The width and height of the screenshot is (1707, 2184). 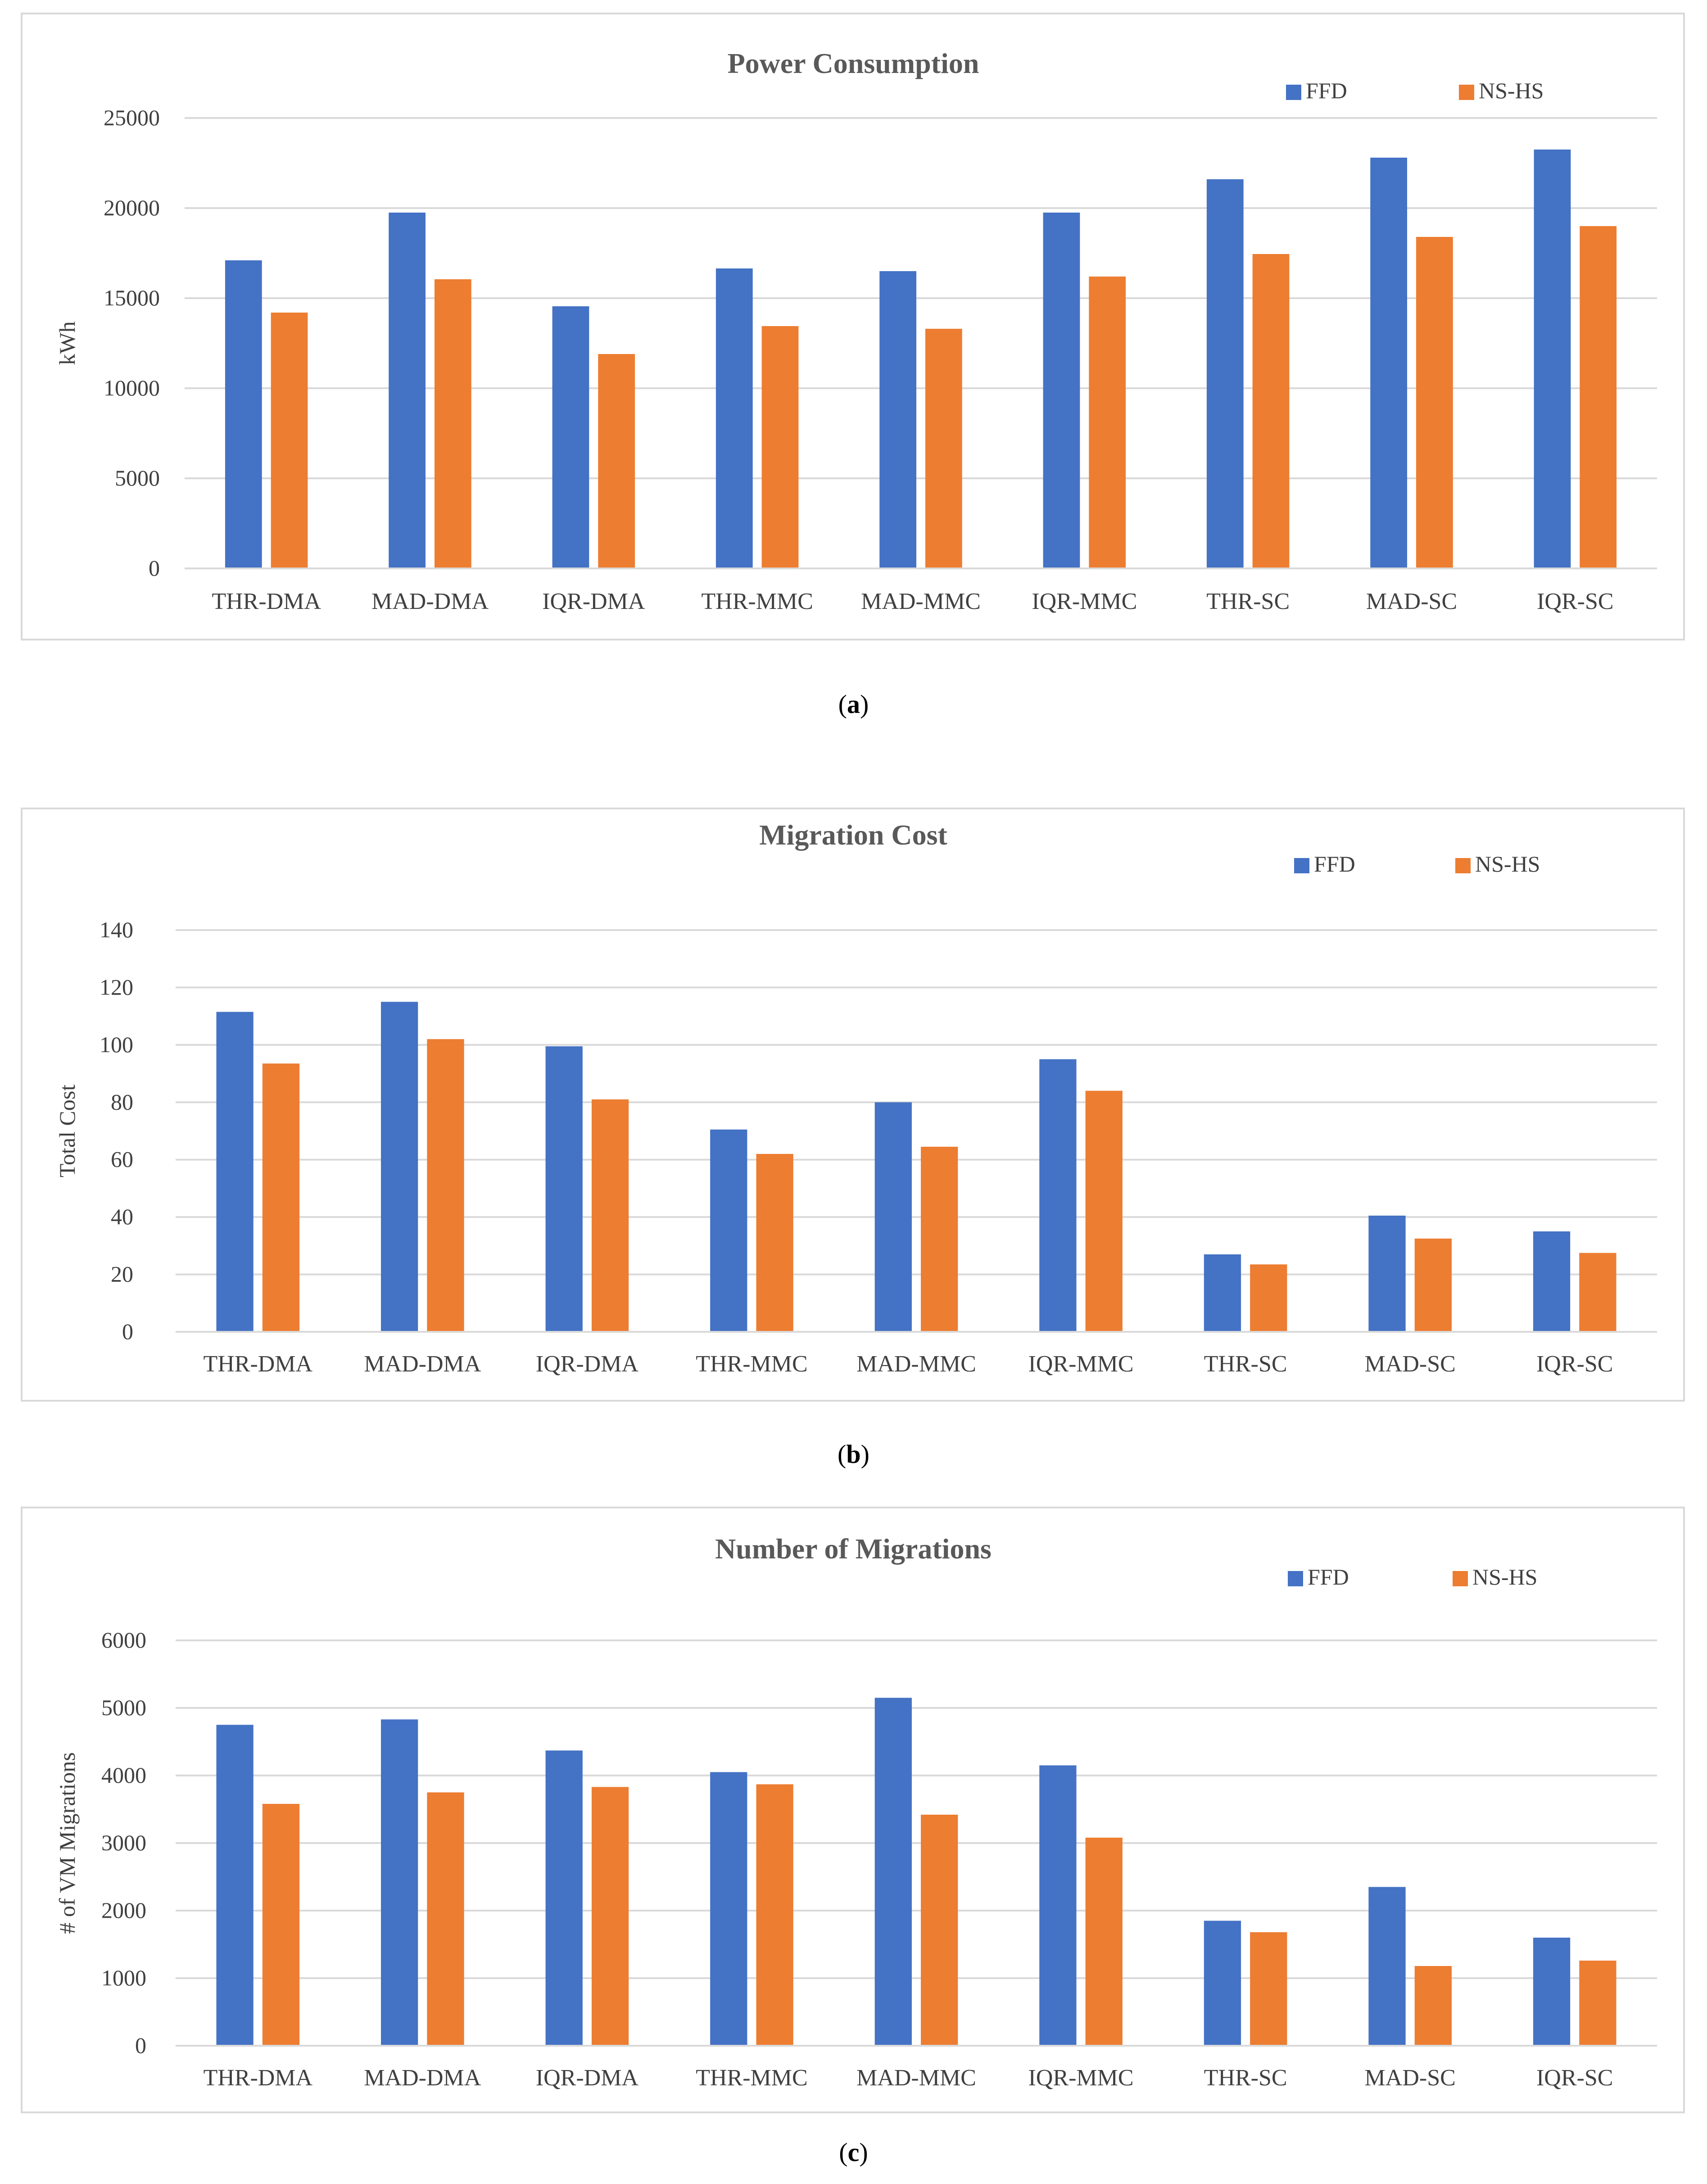 What do you see at coordinates (116, 1044) in the screenshot?
I see `y-tick-label: 100` at bounding box center [116, 1044].